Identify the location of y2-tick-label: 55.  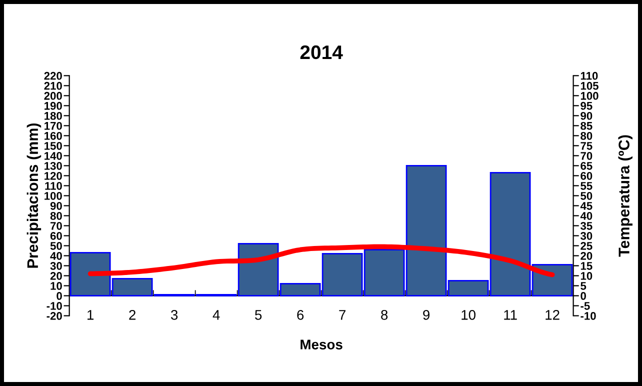
(586, 186).